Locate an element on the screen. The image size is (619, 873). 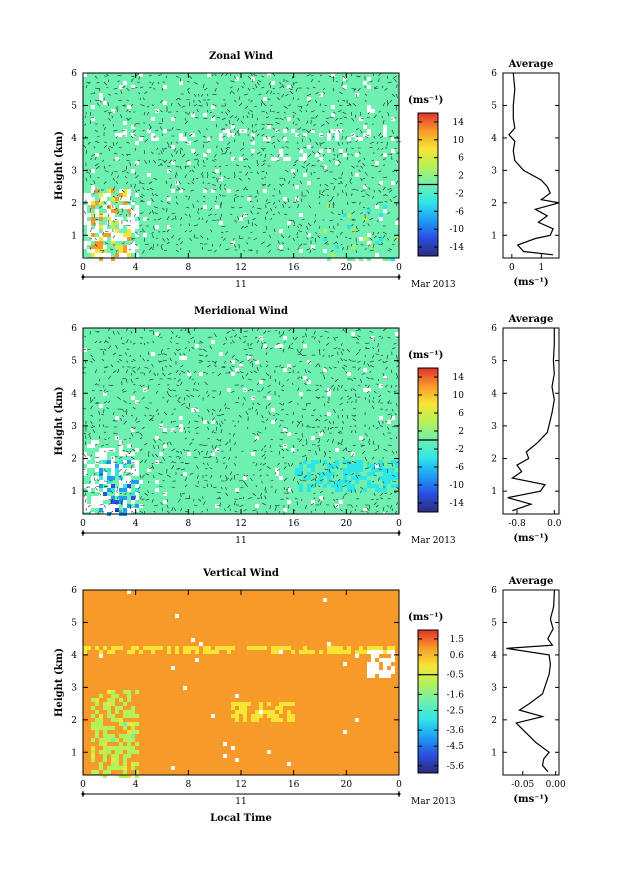
average-x-label: (ms⁻¹) is located at coordinates (530, 282).